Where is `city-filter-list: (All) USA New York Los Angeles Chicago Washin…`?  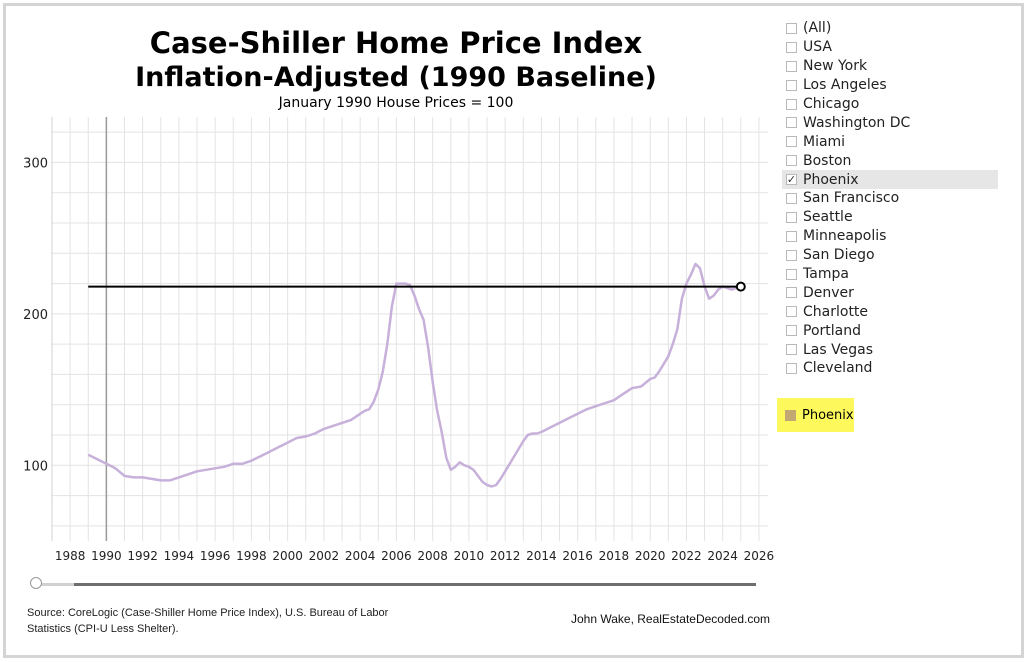
city-filter-list: (All) USA New York Los Angeles Chicago Washin… is located at coordinates (890, 198).